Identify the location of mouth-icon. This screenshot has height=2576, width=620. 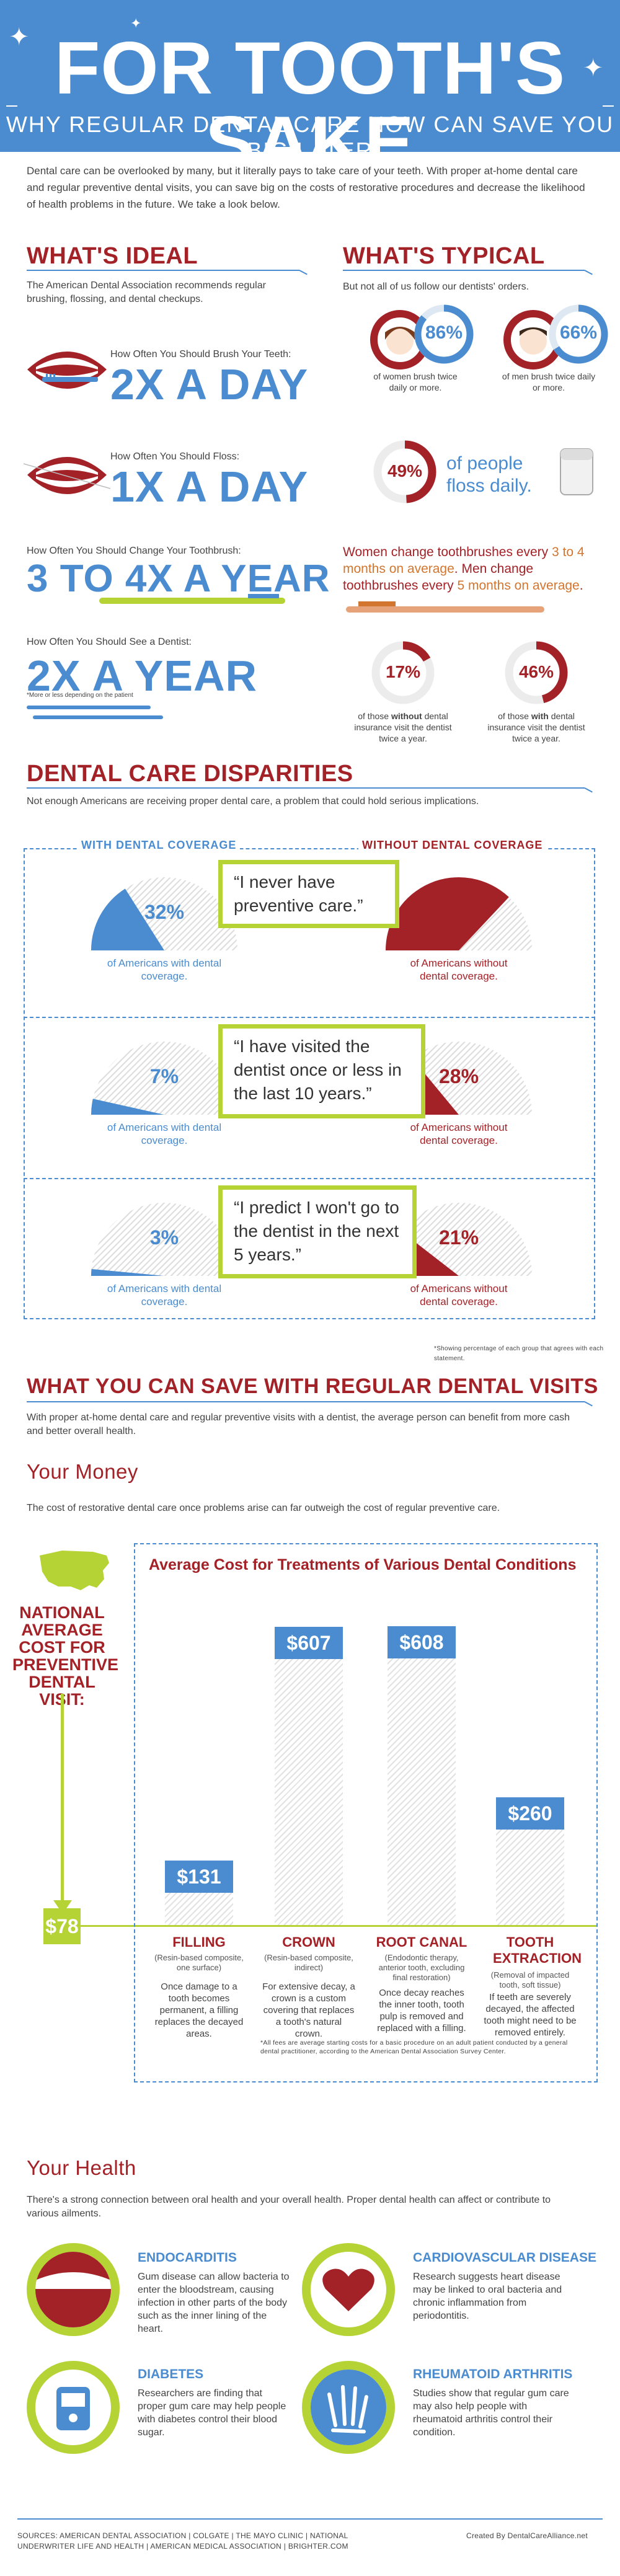
(73, 2289).